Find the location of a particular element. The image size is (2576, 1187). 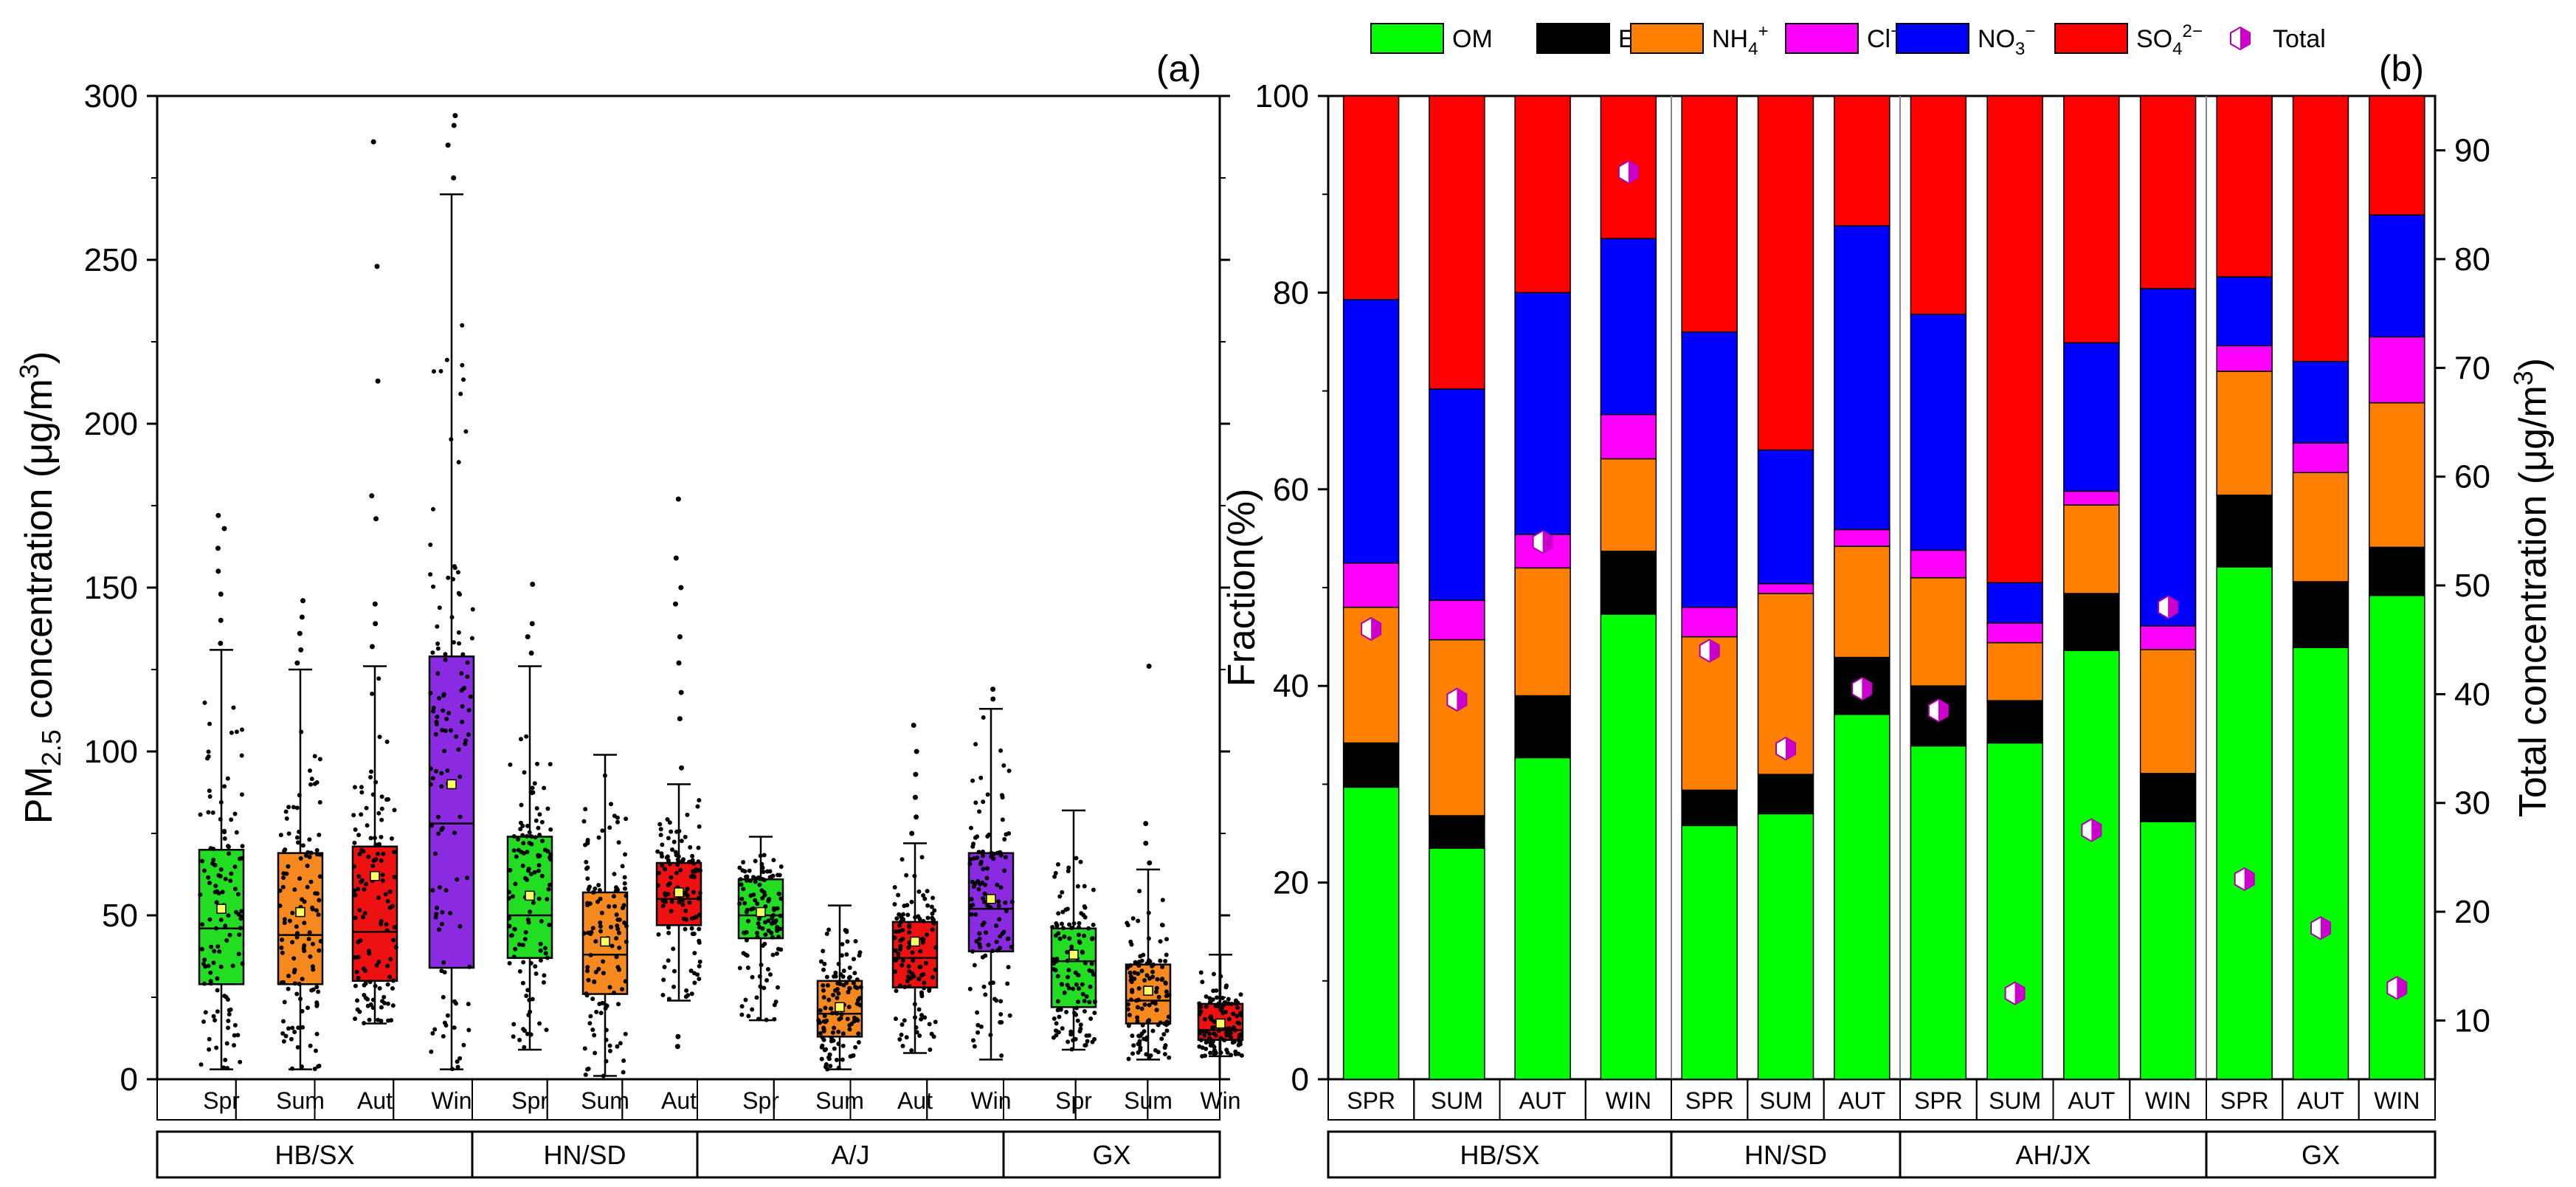

y-tick-label-a: 250 is located at coordinates (111, 260).